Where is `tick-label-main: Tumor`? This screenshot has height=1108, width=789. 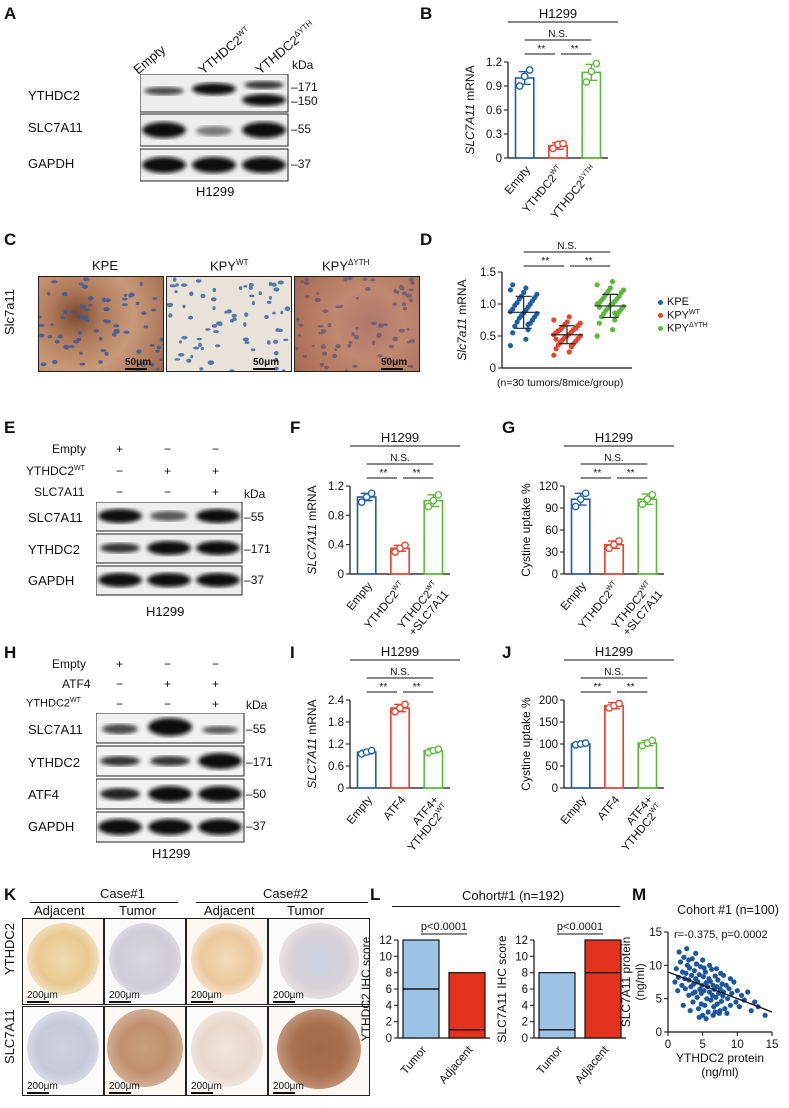 tick-label-main: Tumor is located at coordinates (414, 1060).